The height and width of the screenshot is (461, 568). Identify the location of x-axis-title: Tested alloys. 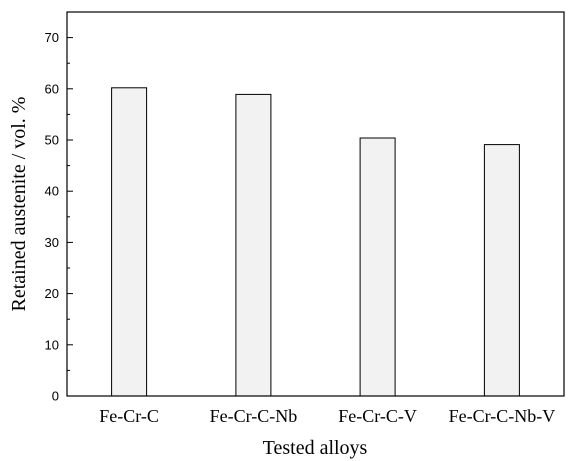
(315, 448).